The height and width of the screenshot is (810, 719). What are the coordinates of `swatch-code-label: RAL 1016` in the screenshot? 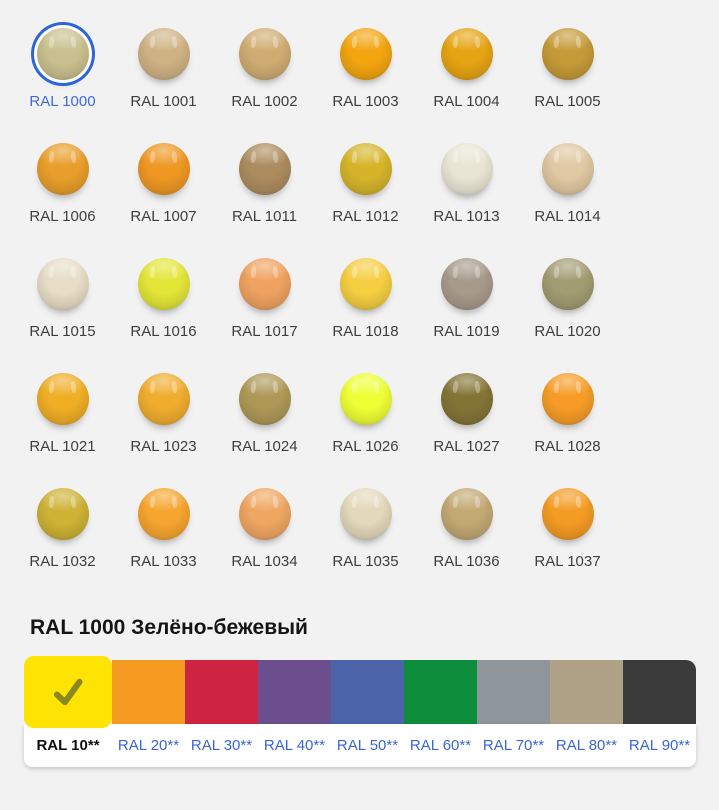 It's located at (163, 331).